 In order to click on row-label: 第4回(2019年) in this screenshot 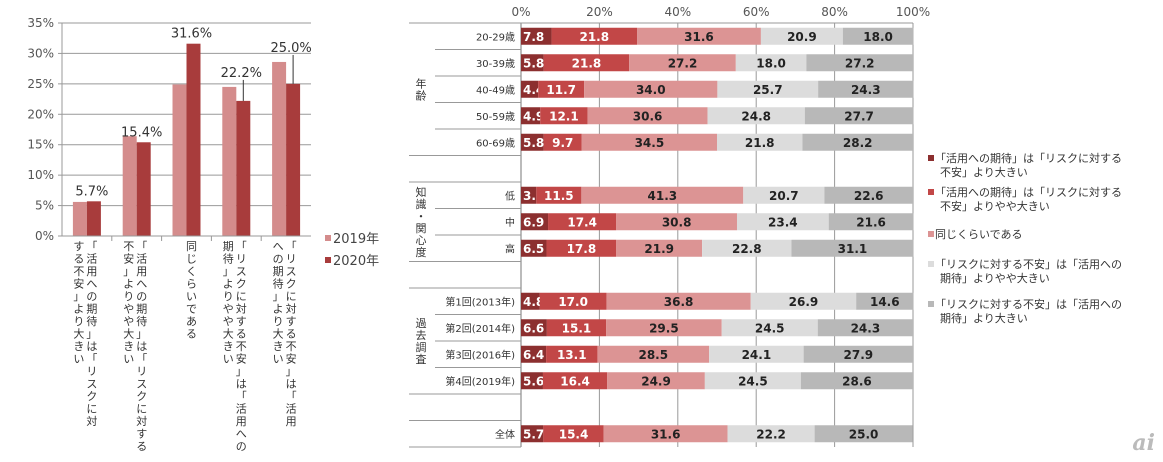, I will do `click(480, 381)`.